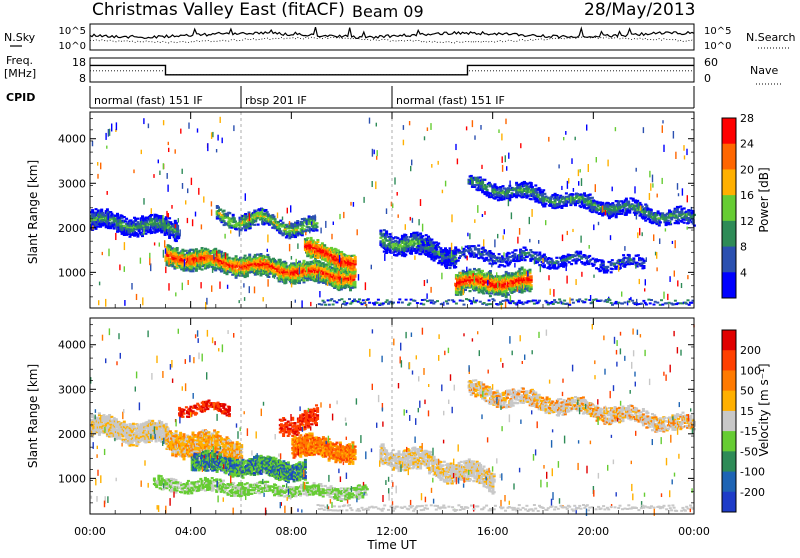 This screenshot has height=558, width=800. I want to click on x-tick-label: 12:00, so click(392, 531).